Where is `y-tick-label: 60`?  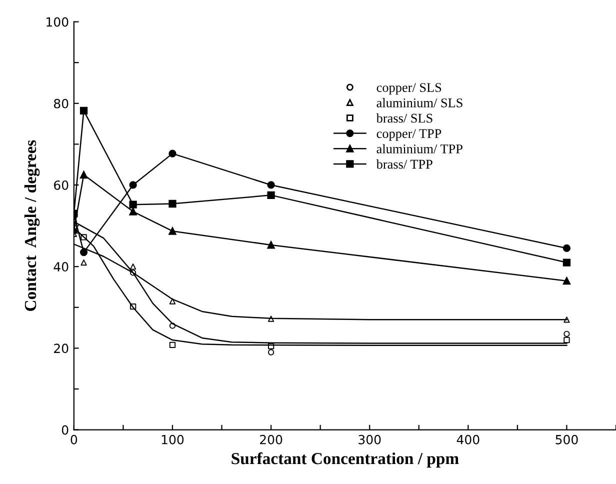 y-tick-label: 60 is located at coordinates (61, 185).